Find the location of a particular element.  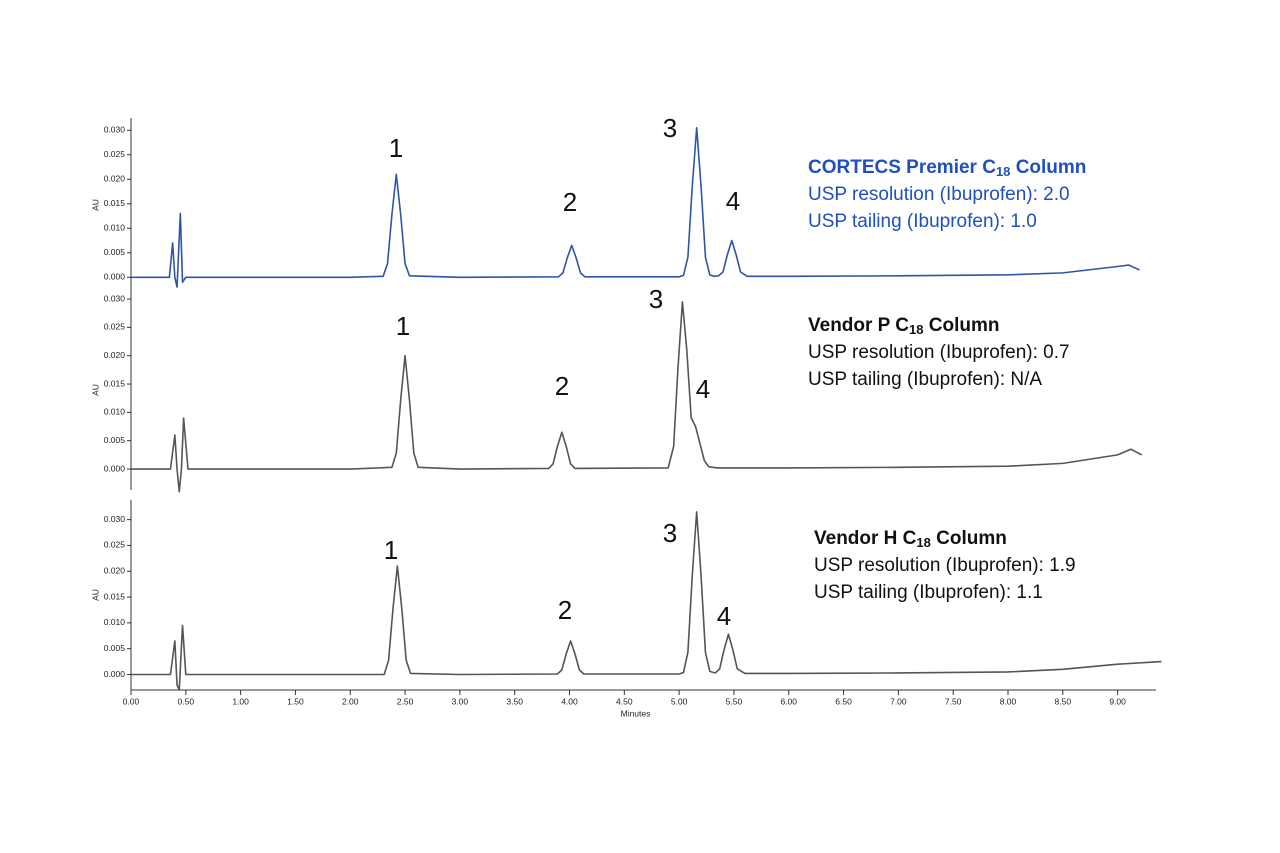

x-tick-label: 1.50 is located at coordinates (295, 701).